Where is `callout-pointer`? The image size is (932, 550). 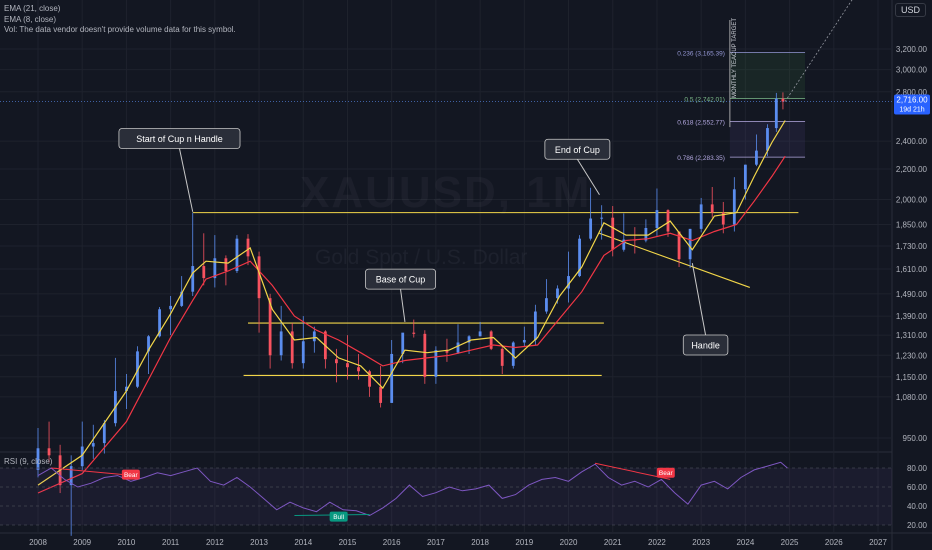
callout-pointer is located at coordinates (403, 305).